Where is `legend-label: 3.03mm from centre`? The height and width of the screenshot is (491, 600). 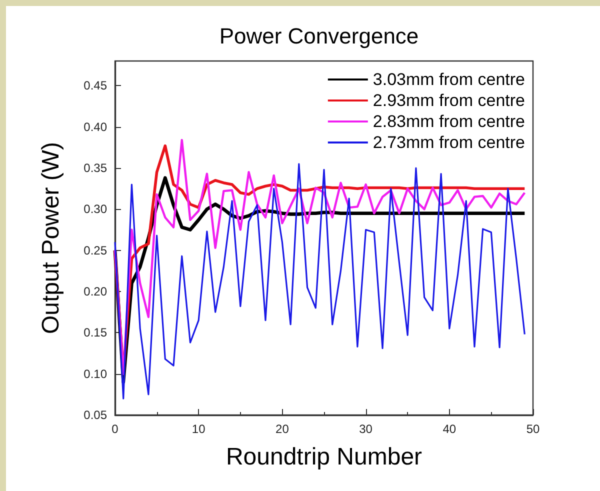
legend-label: 3.03mm from centre is located at coordinates (449, 79).